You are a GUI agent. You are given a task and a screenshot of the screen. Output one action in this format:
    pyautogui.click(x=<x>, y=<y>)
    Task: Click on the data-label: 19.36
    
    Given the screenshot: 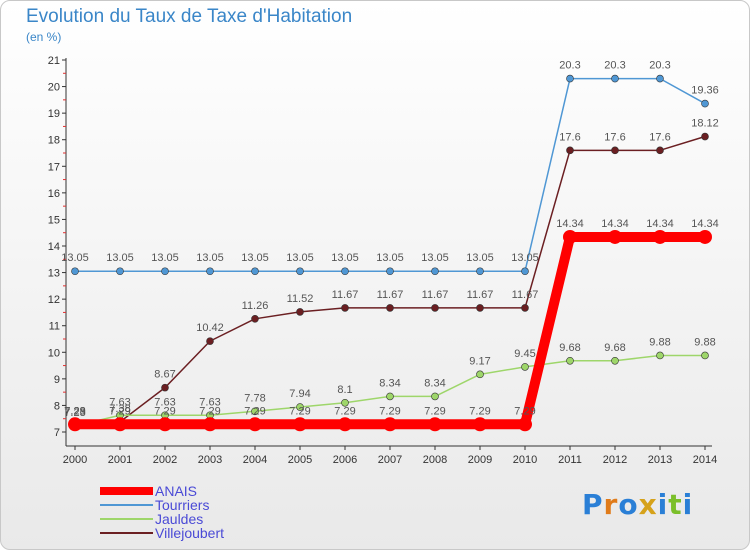 What is the action you would take?
    pyautogui.click(x=705, y=91)
    